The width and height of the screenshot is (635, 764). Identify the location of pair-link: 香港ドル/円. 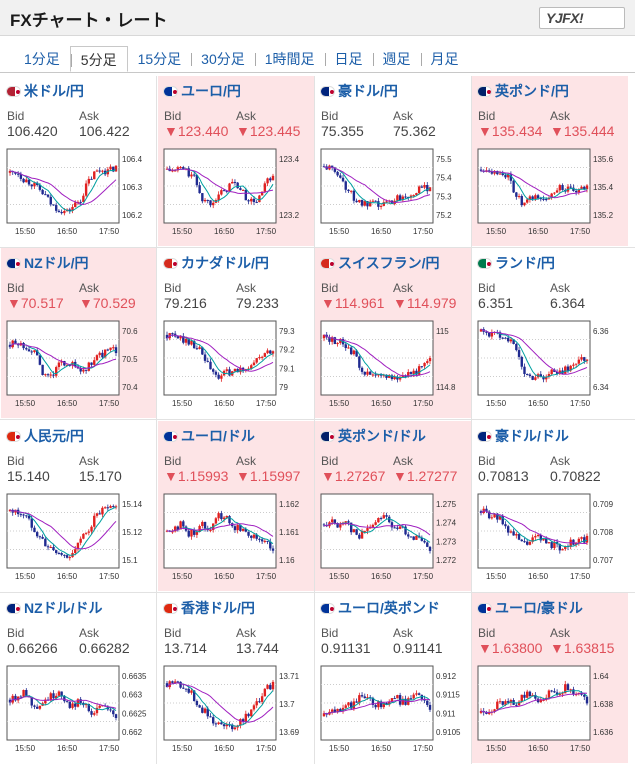
(209, 608).